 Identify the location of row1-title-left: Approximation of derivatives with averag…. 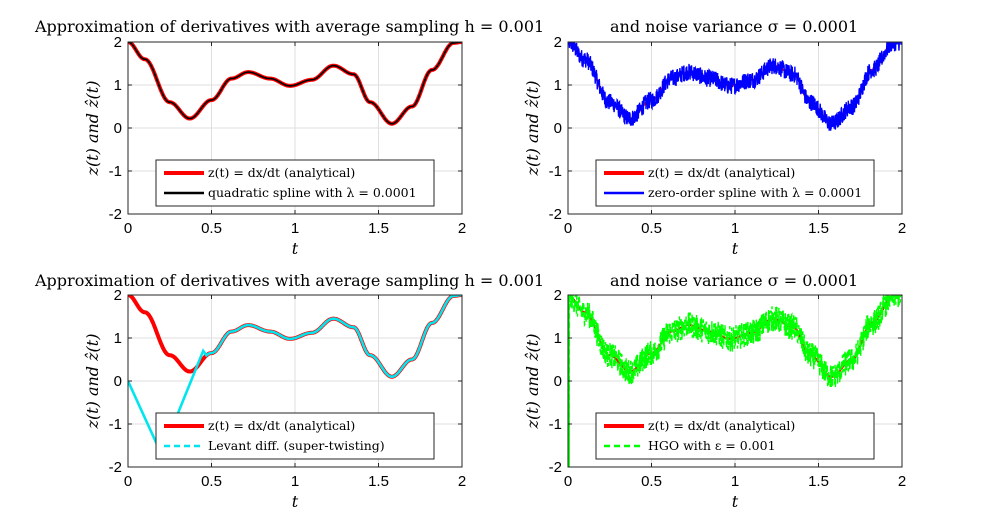
(289, 26).